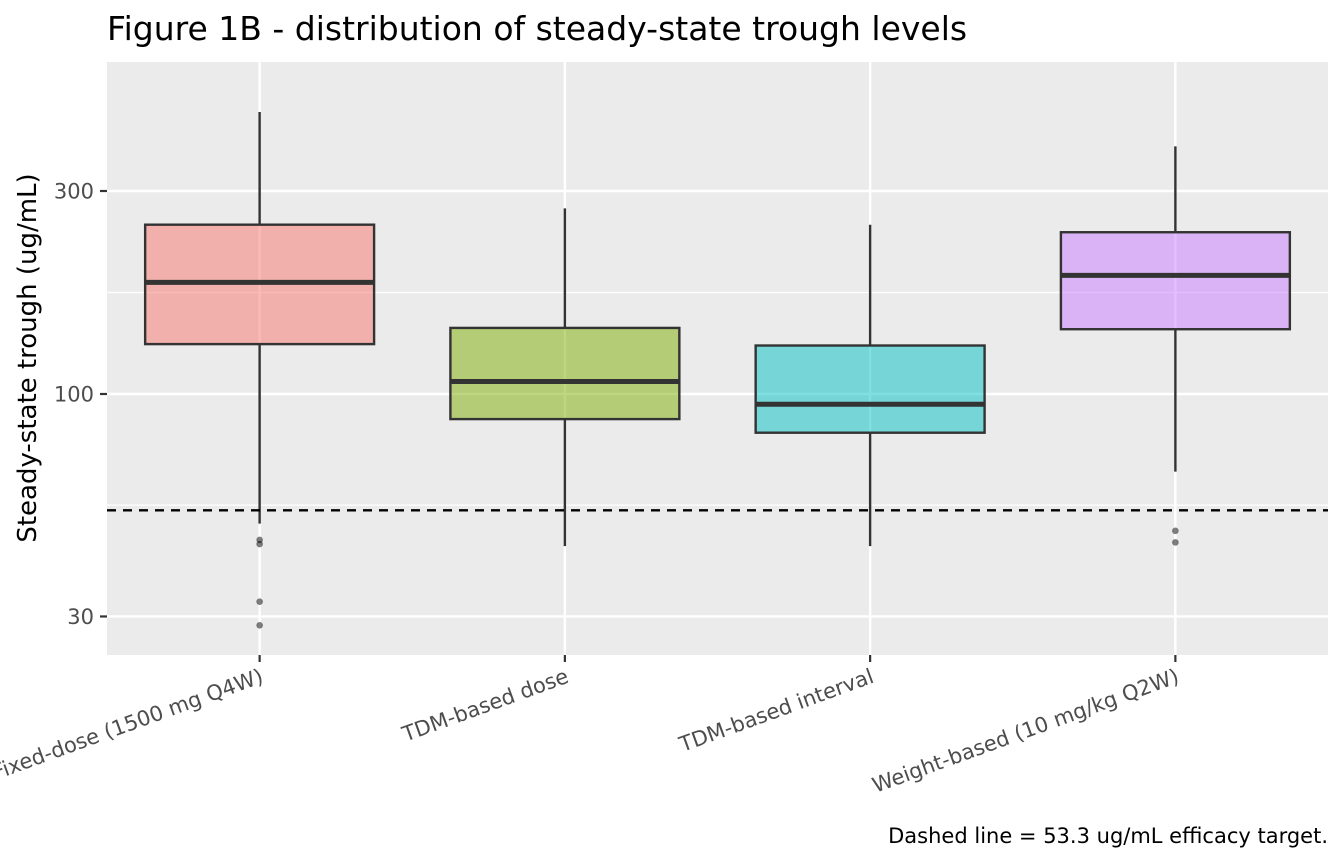 Image resolution: width=1344 pixels, height=864 pixels. What do you see at coordinates (28, 357) in the screenshot?
I see `y-axis-label: Steady-state trough (ug/mL)` at bounding box center [28, 357].